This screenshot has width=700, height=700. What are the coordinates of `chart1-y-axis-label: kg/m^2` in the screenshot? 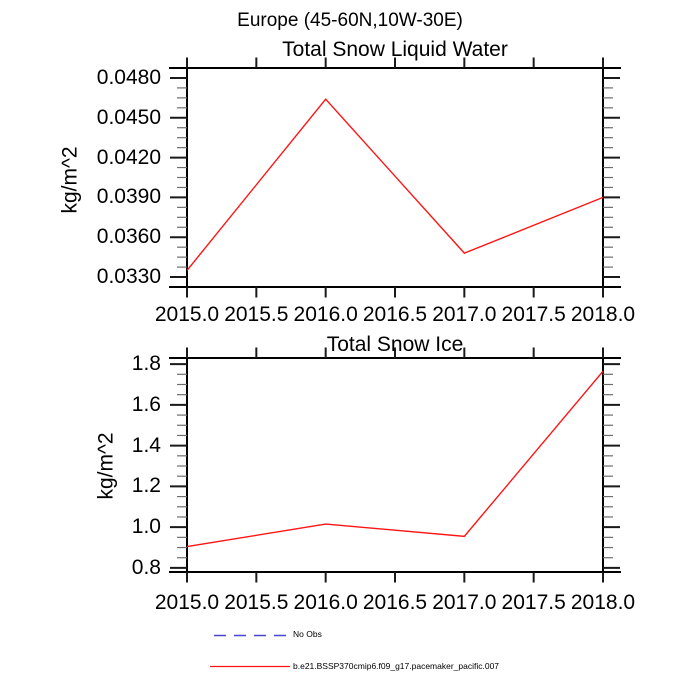 It's located at (70, 180).